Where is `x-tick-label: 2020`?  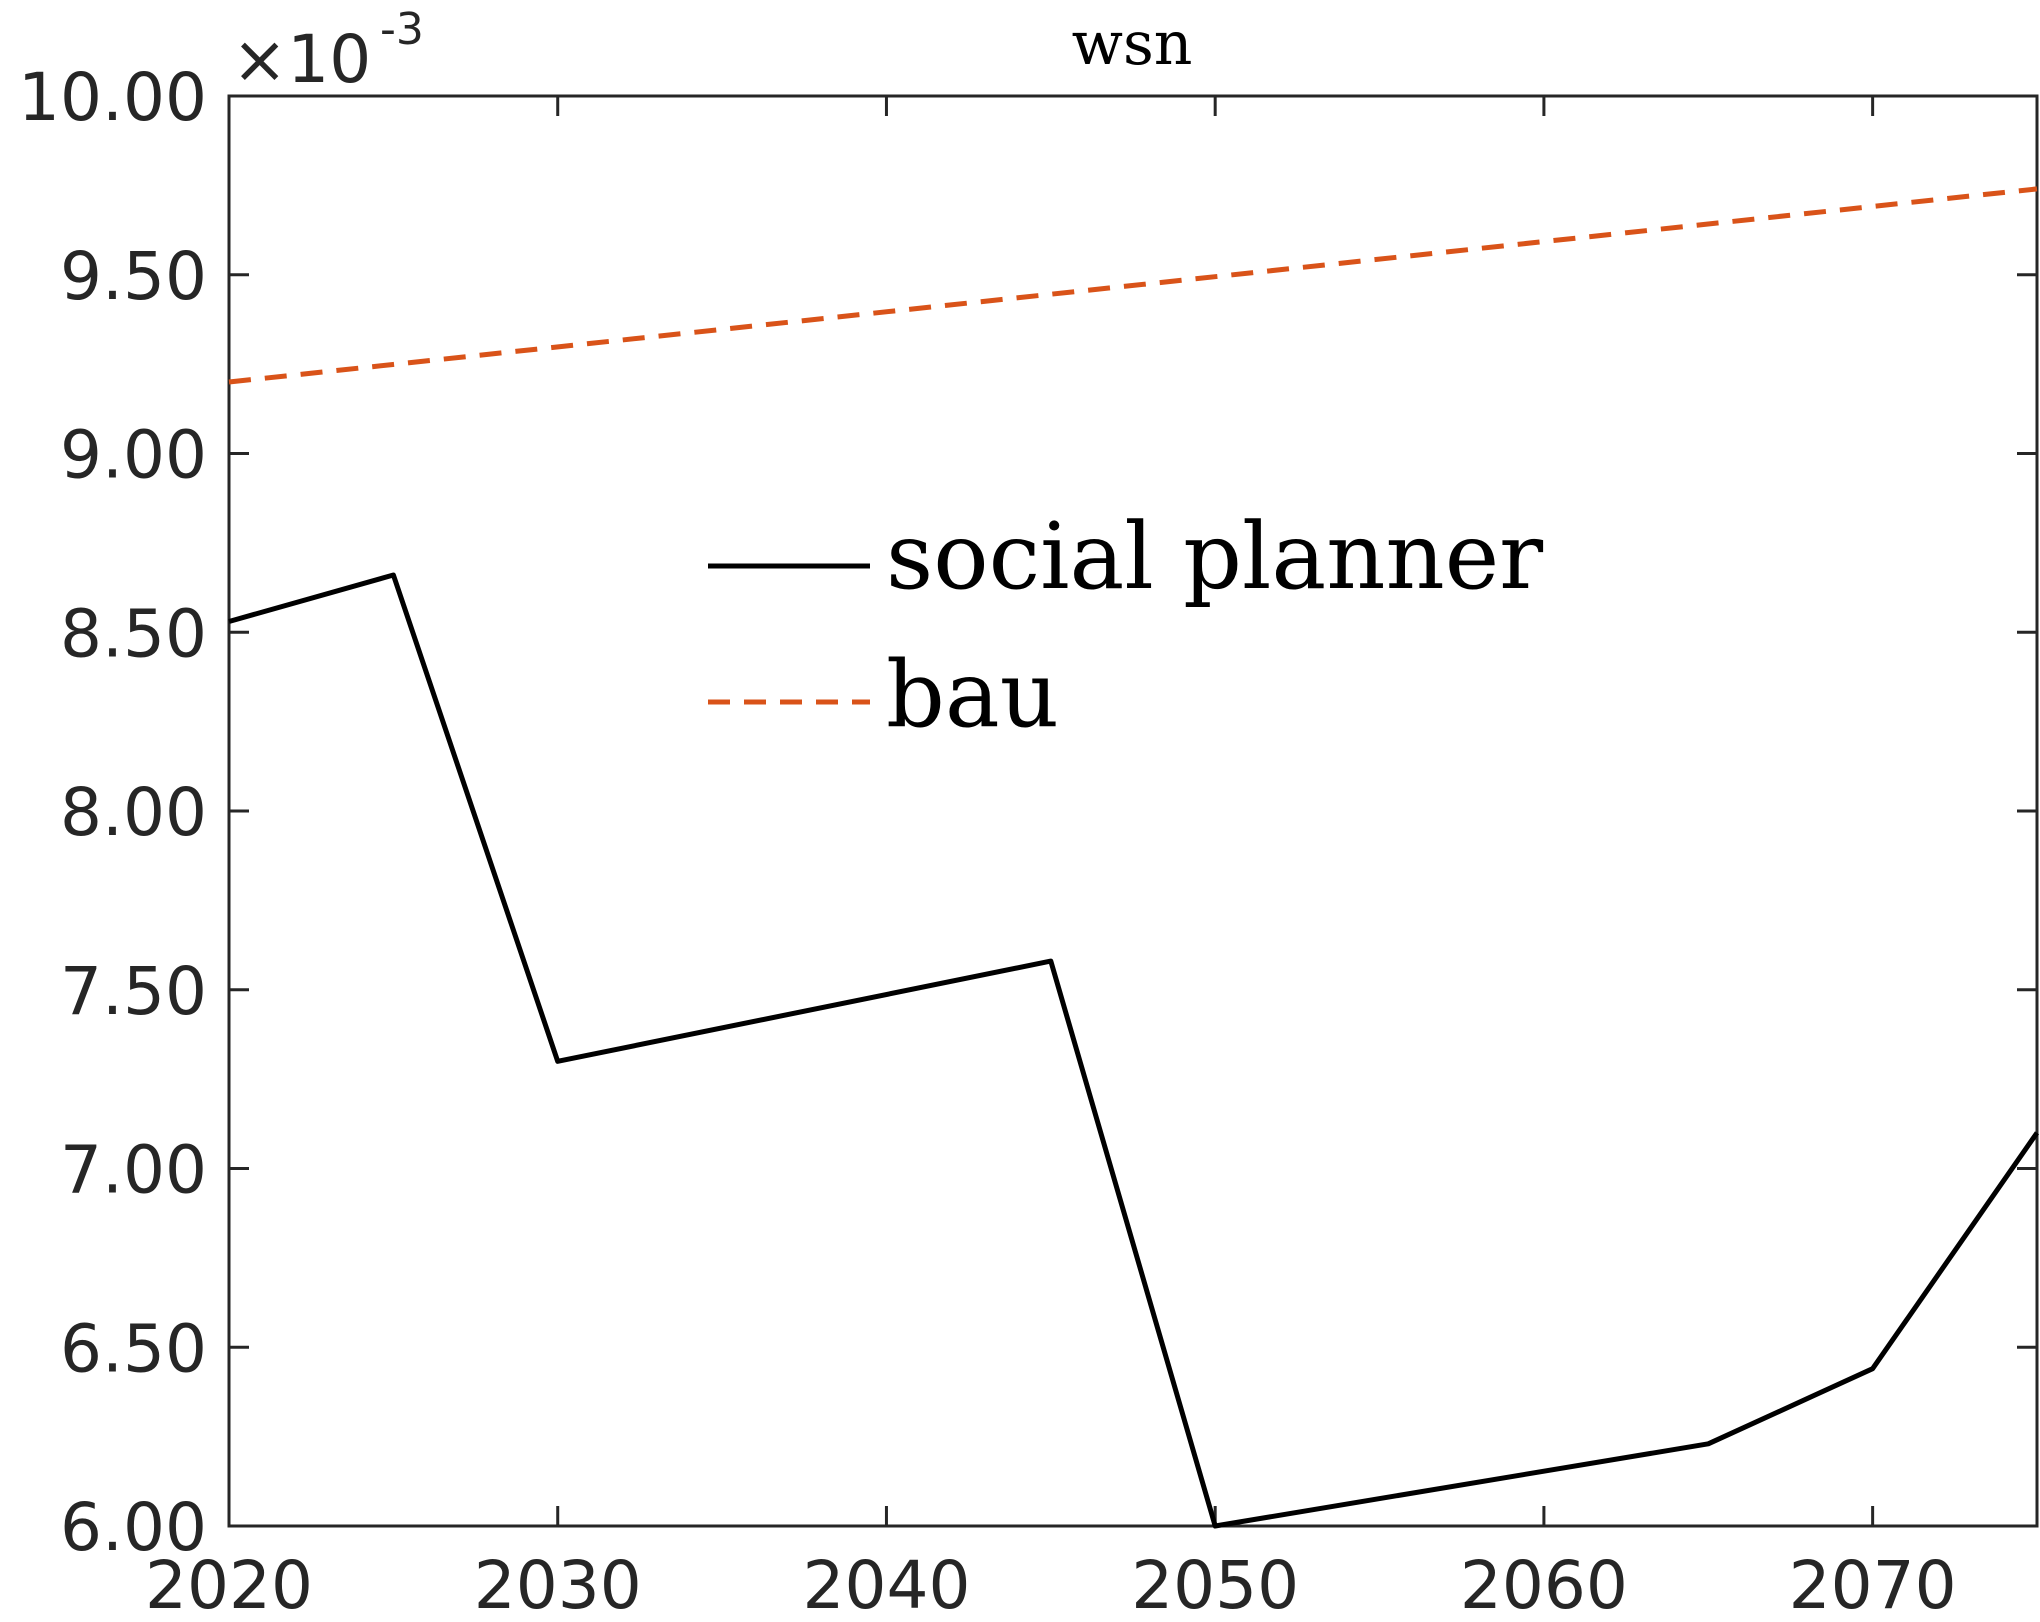
x-tick-label: 2020 is located at coordinates (229, 1584).